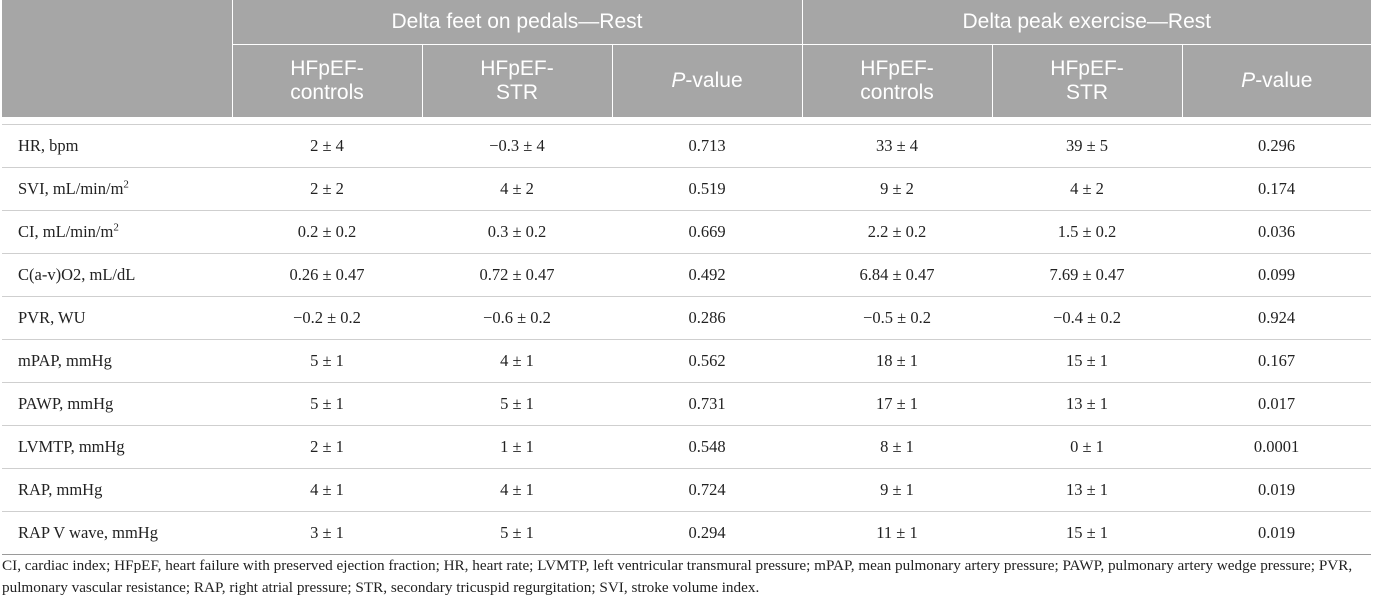 Image resolution: width=1373 pixels, height=602 pixels. Describe the element at coordinates (65, 360) in the screenshot. I see `row-label-text: mPAP, mmHg` at that location.